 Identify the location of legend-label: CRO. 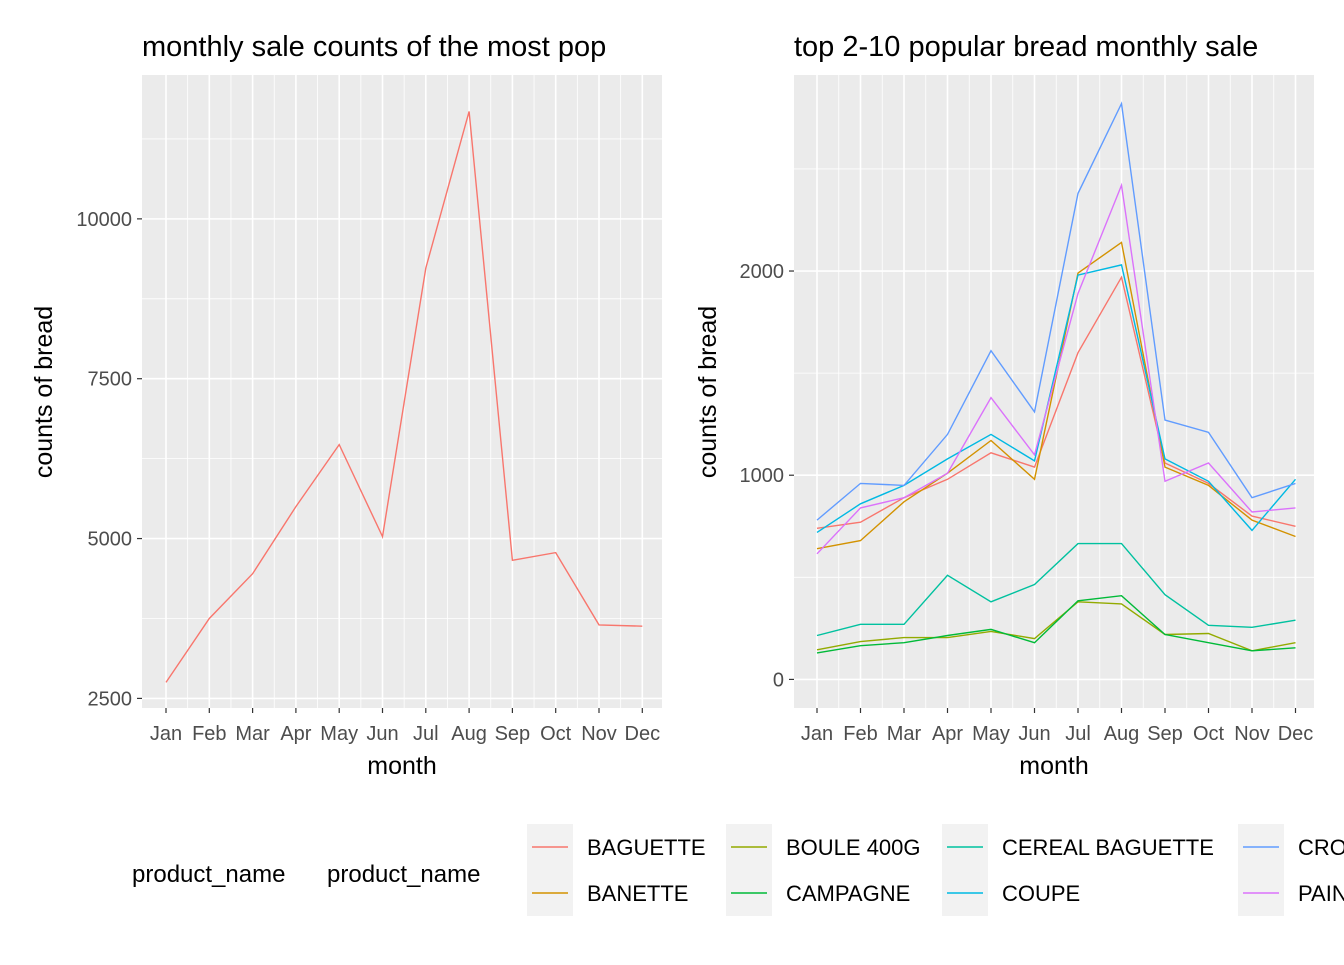
(1321, 847).